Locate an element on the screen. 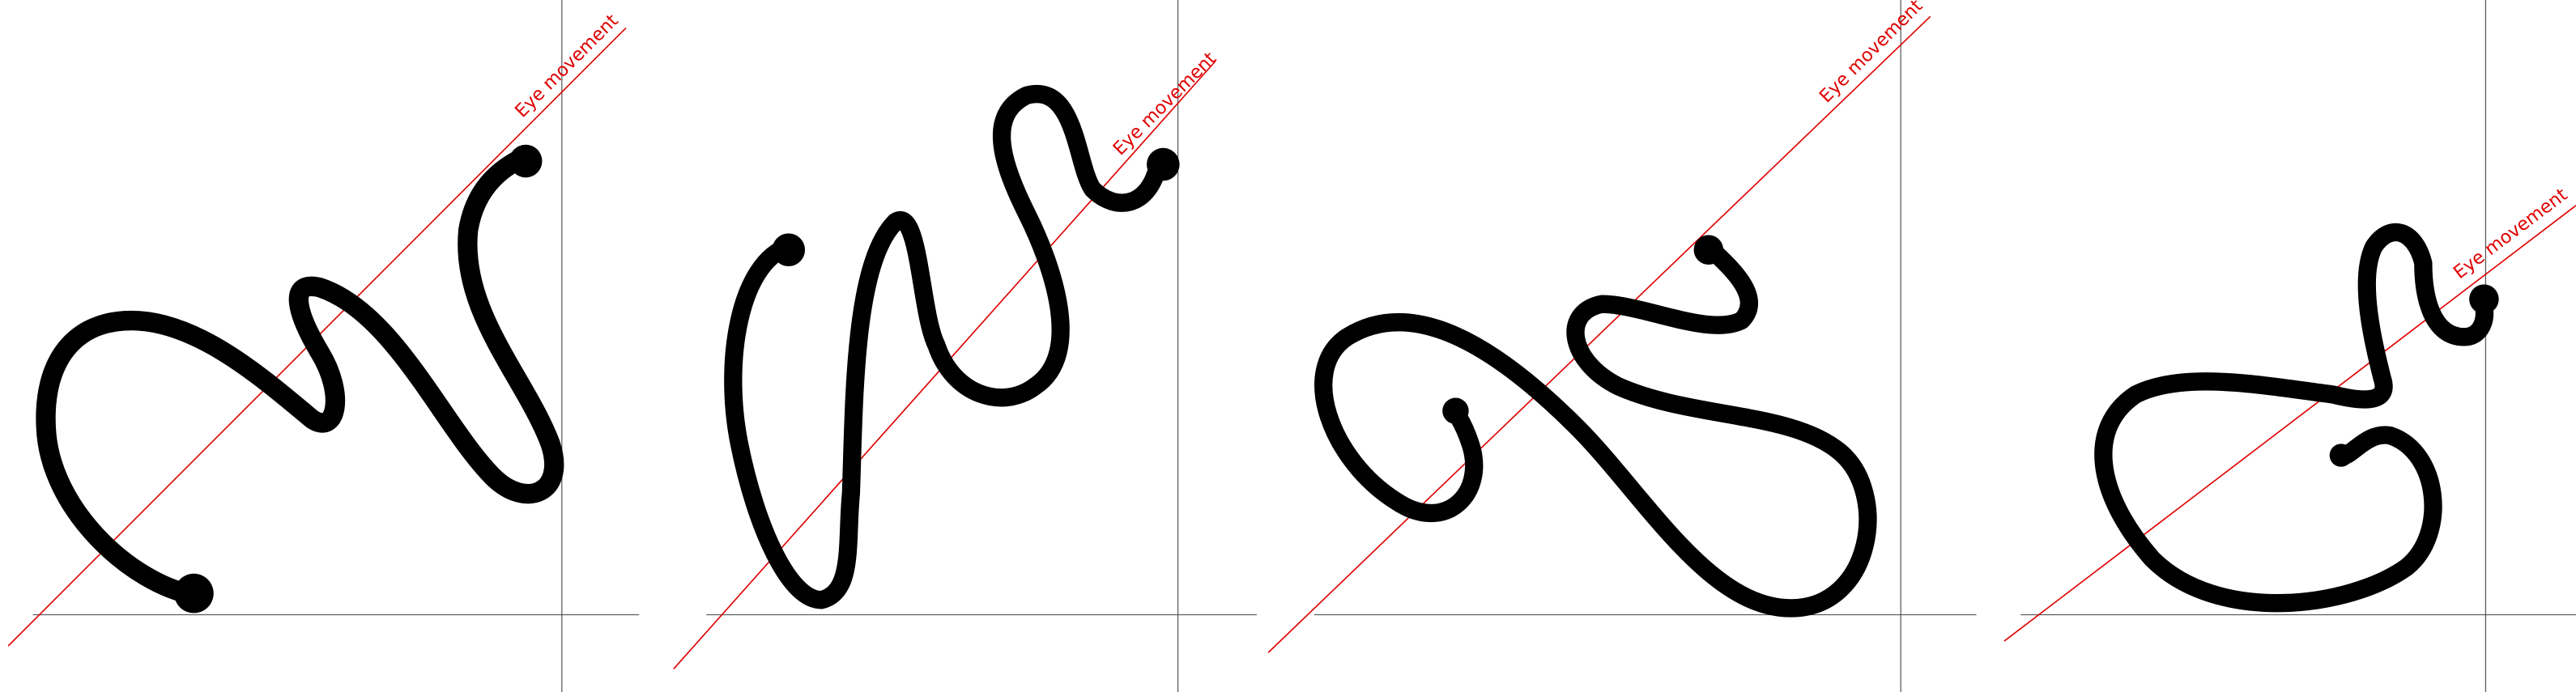  eye-line is located at coordinates (2289, 423).